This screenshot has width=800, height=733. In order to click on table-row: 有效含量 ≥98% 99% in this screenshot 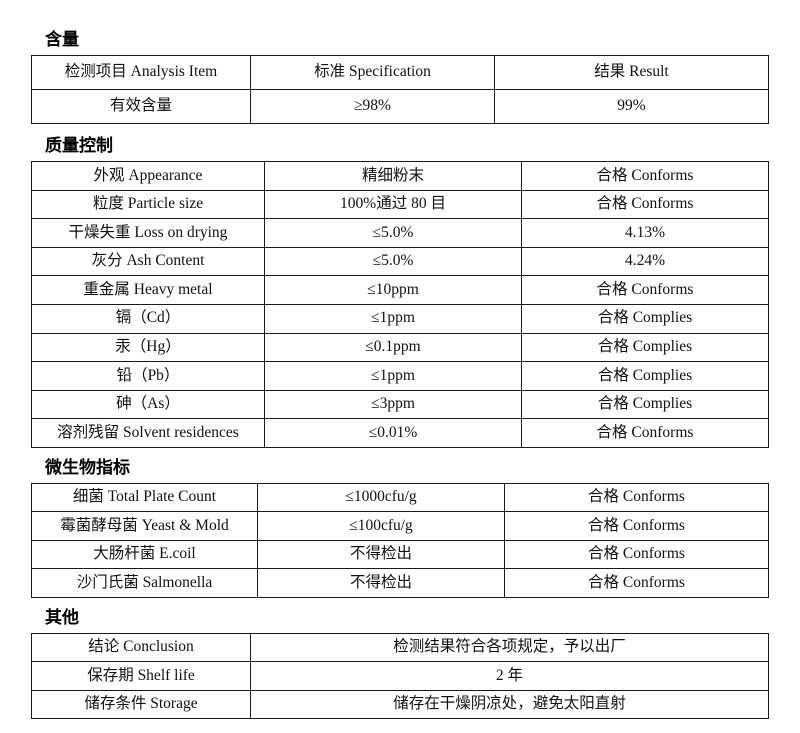, I will do `click(400, 106)`.